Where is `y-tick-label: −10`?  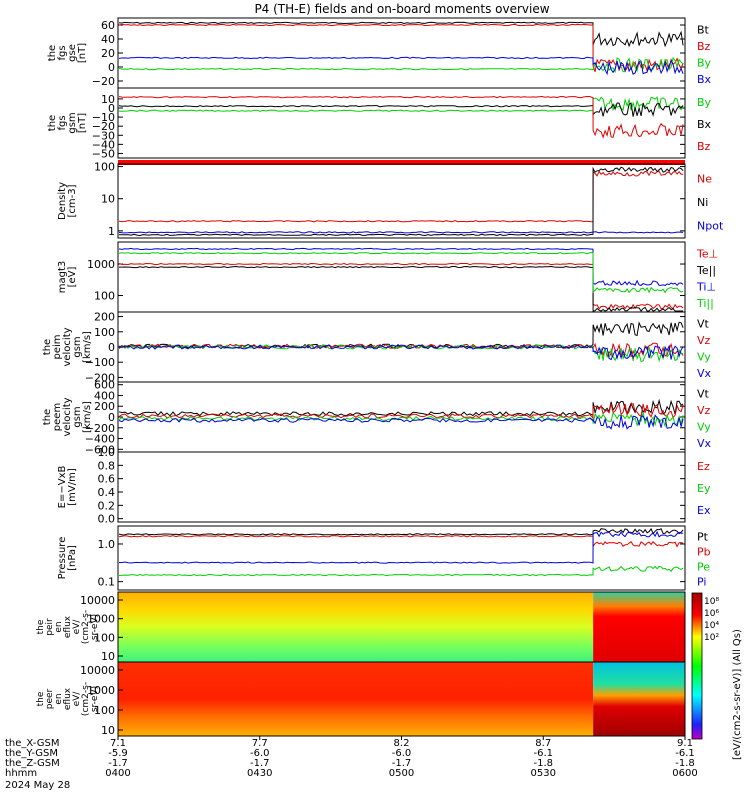 y-tick-label: −10 is located at coordinates (103, 117).